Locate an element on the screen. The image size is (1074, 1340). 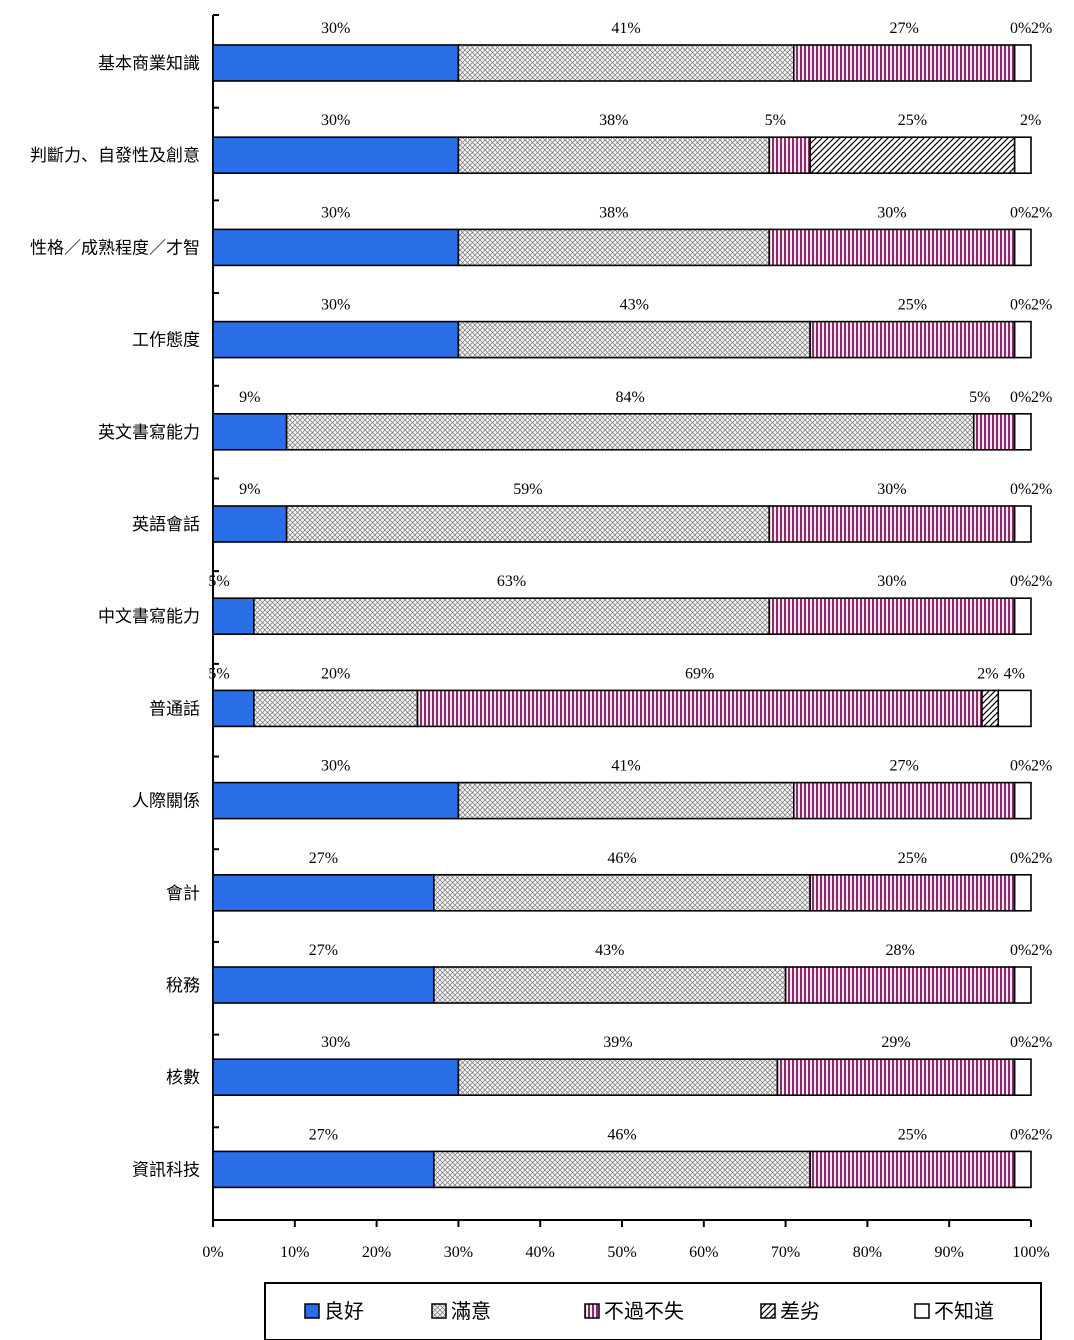
category-label: 英語會話 is located at coordinates (166, 525).